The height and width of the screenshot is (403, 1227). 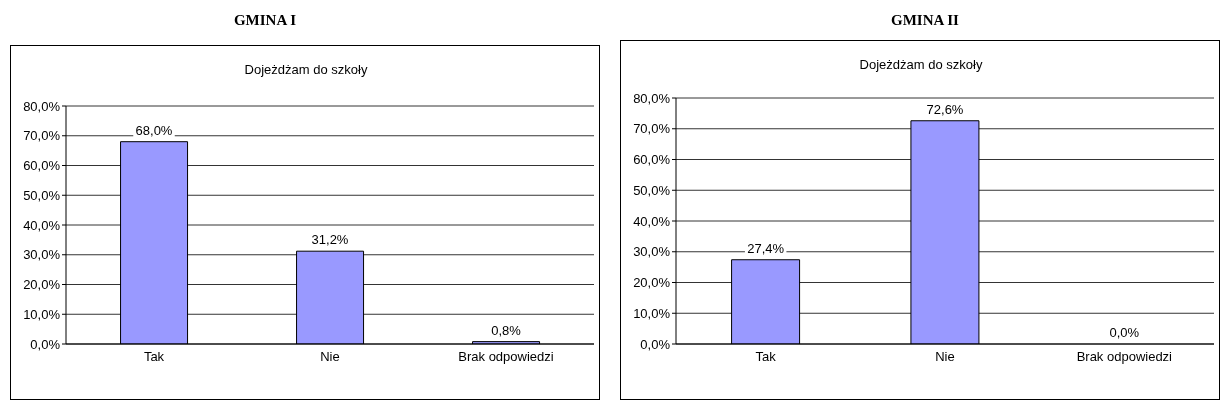 What do you see at coordinates (265, 20) in the screenshot?
I see `chart-title: GMINA I` at bounding box center [265, 20].